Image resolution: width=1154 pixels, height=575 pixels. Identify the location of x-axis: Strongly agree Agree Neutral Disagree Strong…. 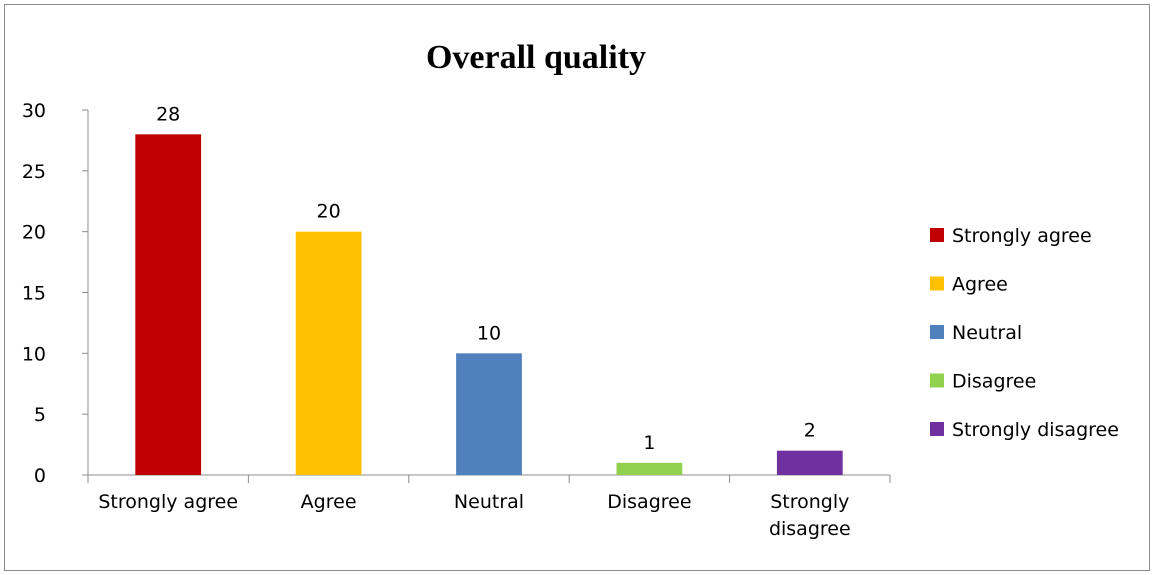
(489, 507).